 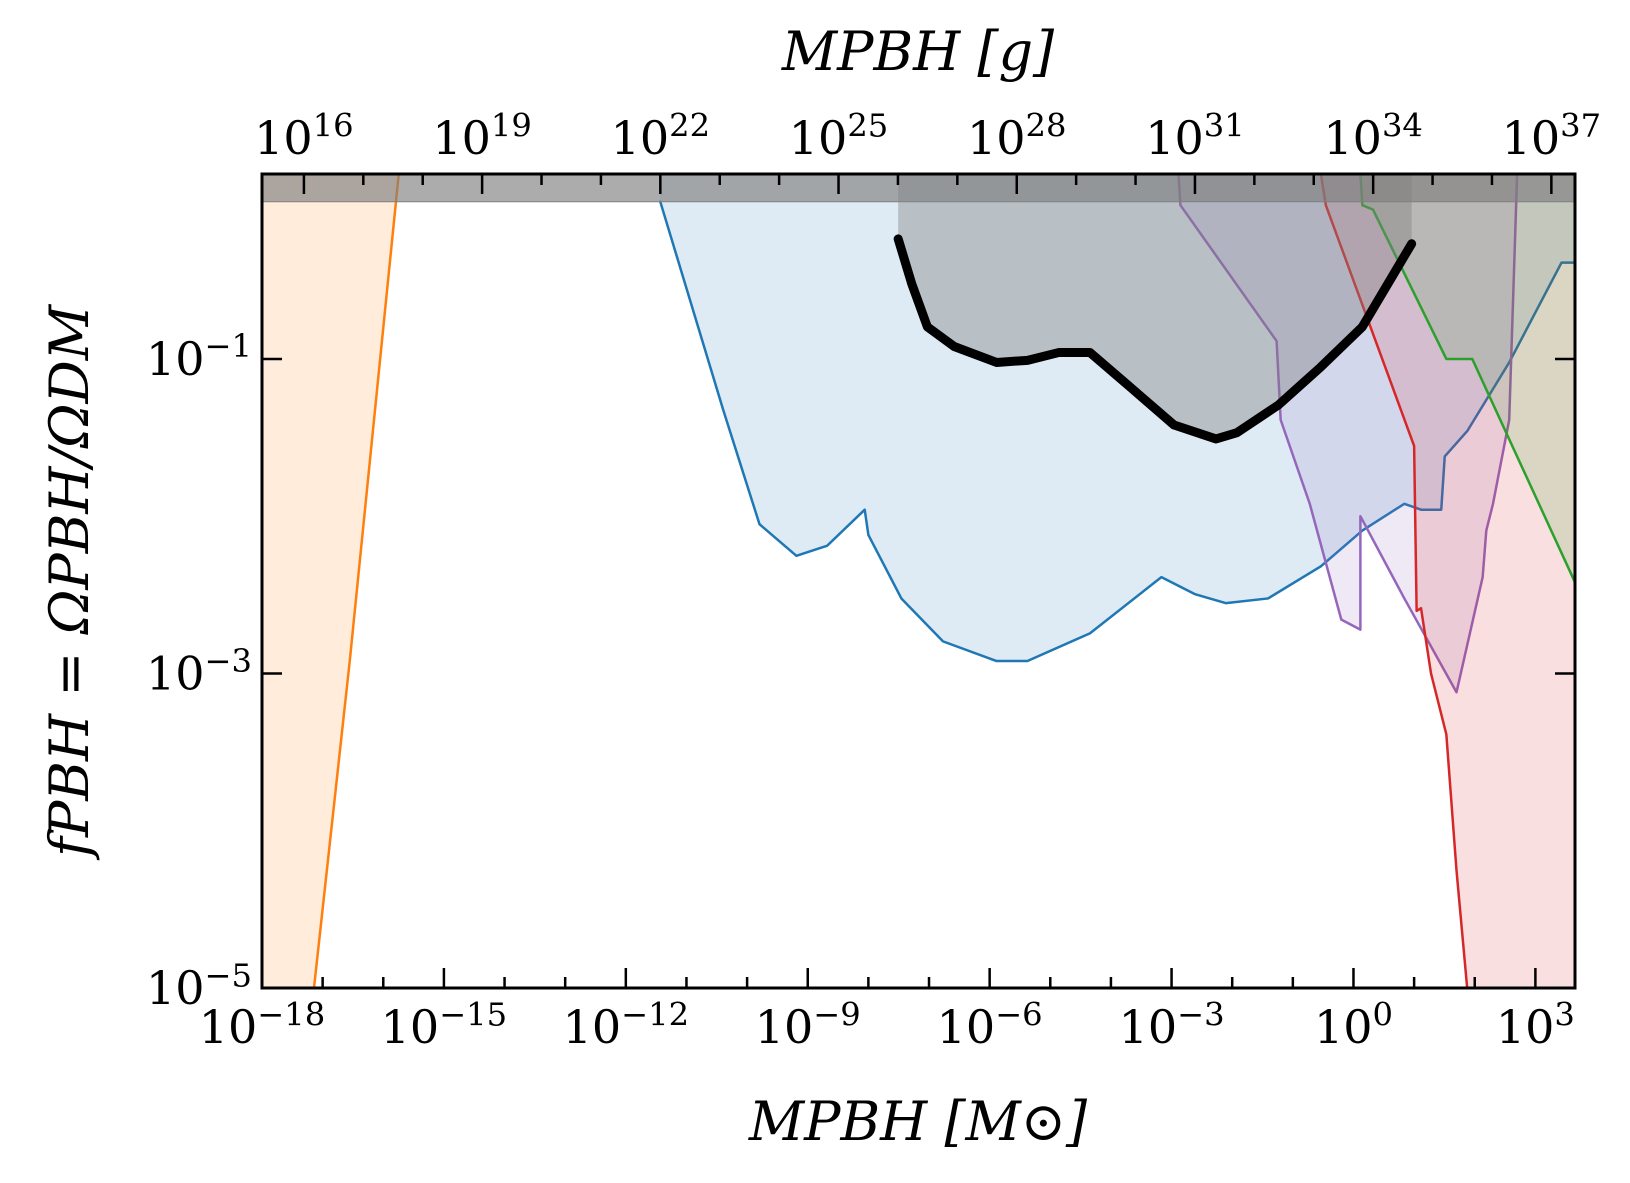 What do you see at coordinates (1552, 135) in the screenshot?
I see `x2-tick-label: 10³⁷` at bounding box center [1552, 135].